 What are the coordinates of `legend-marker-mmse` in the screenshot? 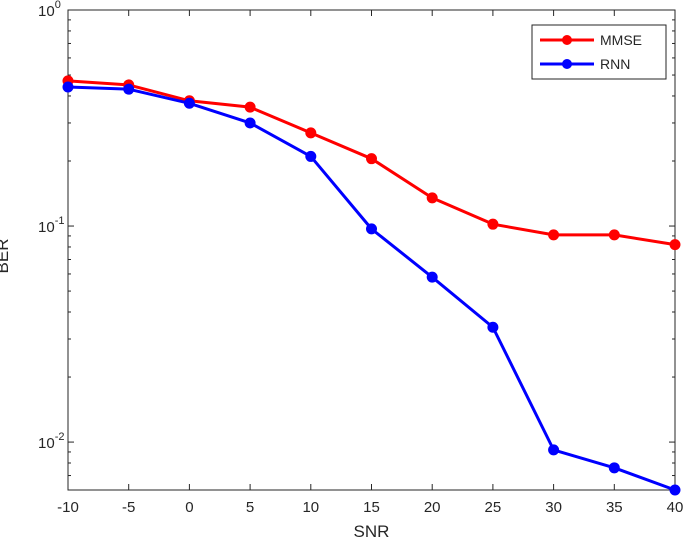 It's located at (567, 40).